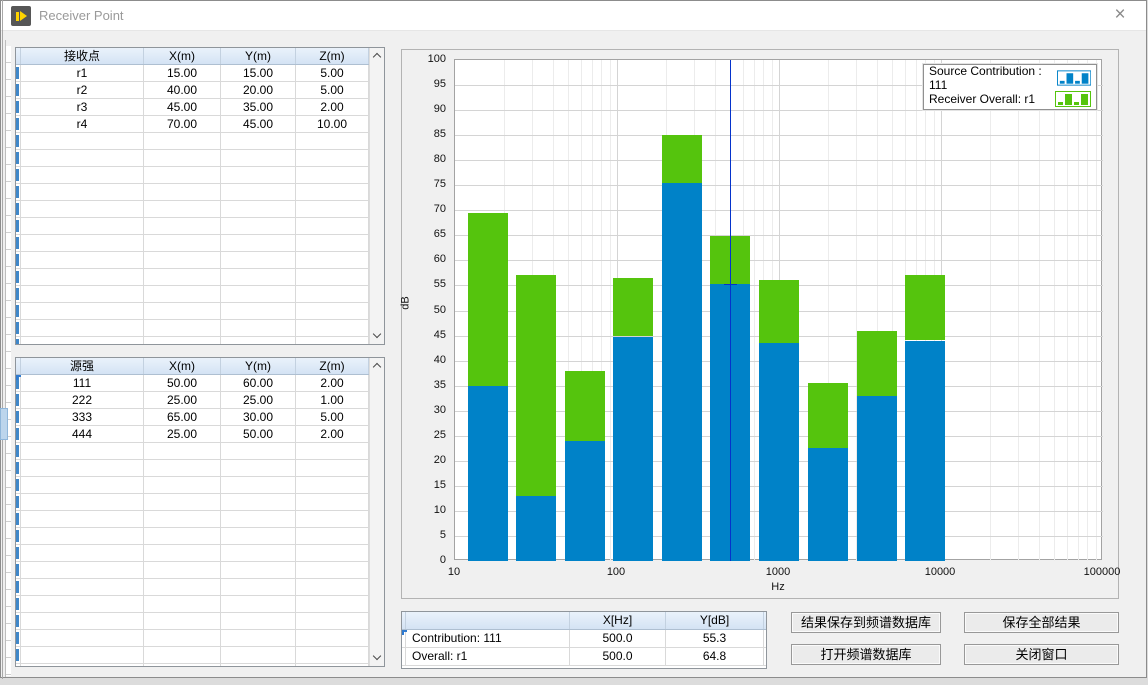 This screenshot has height=685, width=1148. What do you see at coordinates (258, 90) in the screenshot?
I see `table-cell: 20.00` at bounding box center [258, 90].